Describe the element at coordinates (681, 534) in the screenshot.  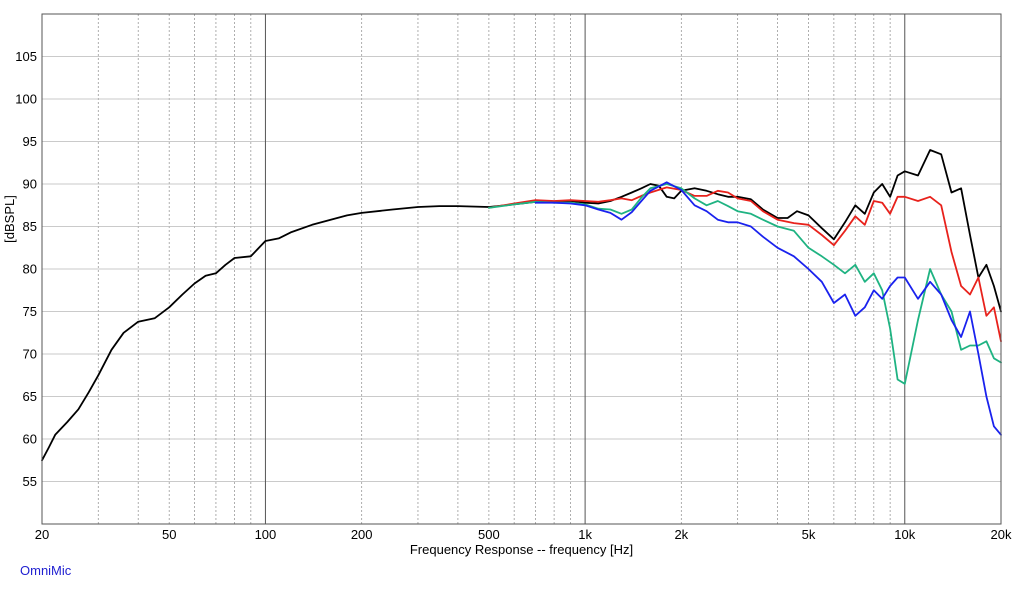
I see `x-tick-label: 2k` at that location.